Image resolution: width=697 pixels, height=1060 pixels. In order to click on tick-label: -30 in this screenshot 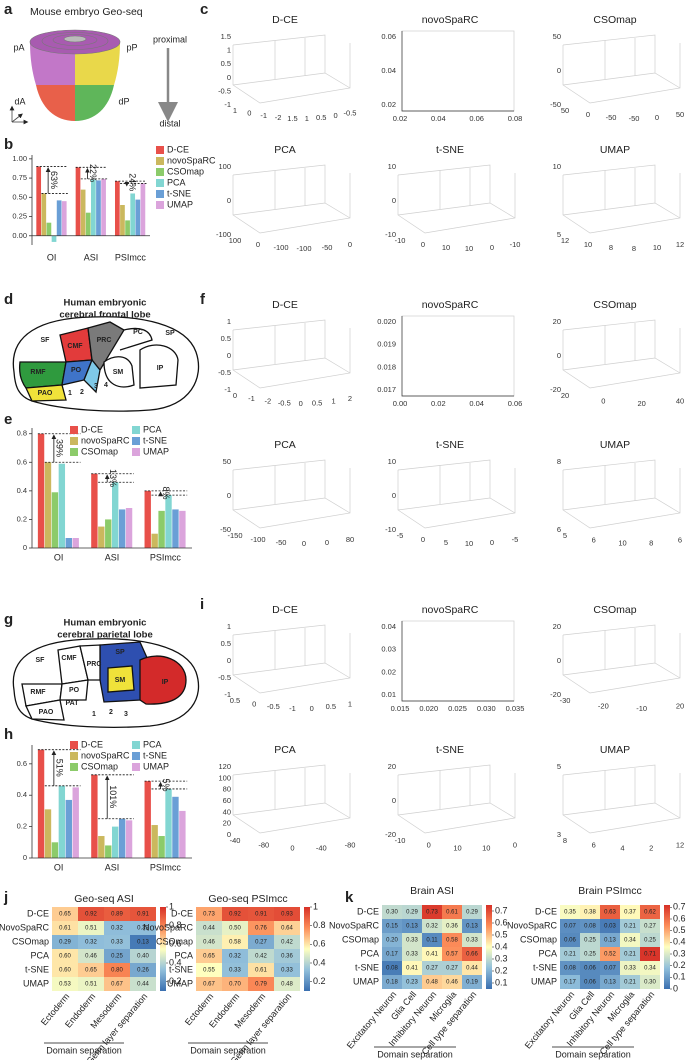, I will do `click(565, 700)`.